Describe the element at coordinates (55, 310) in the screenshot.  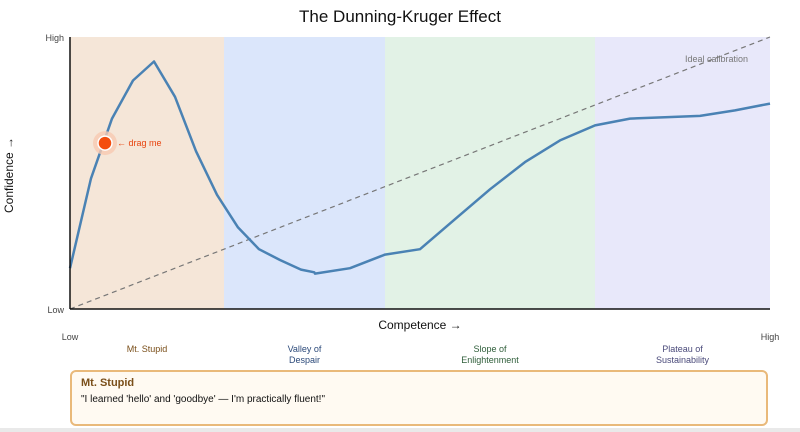
I see `y-axis-low-label: Low` at that location.